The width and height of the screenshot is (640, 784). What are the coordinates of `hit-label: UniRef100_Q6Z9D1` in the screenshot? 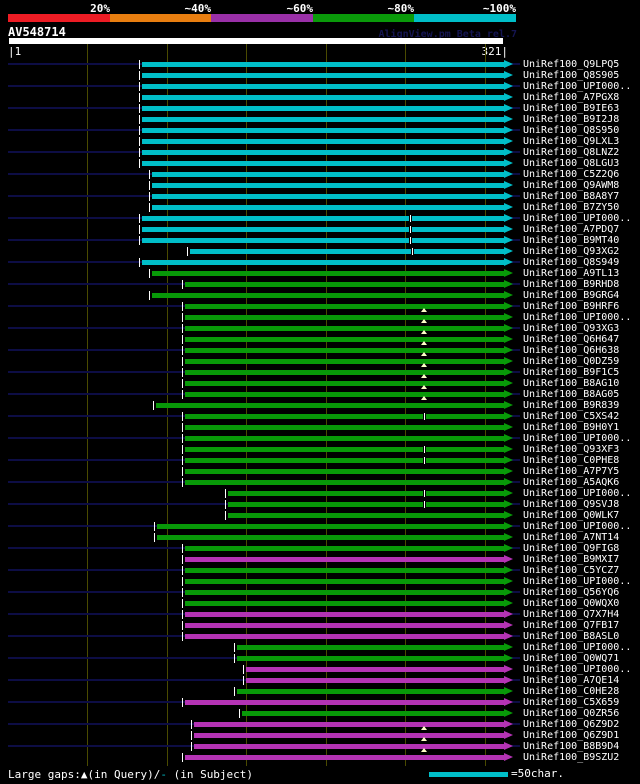 It's located at (571, 735).